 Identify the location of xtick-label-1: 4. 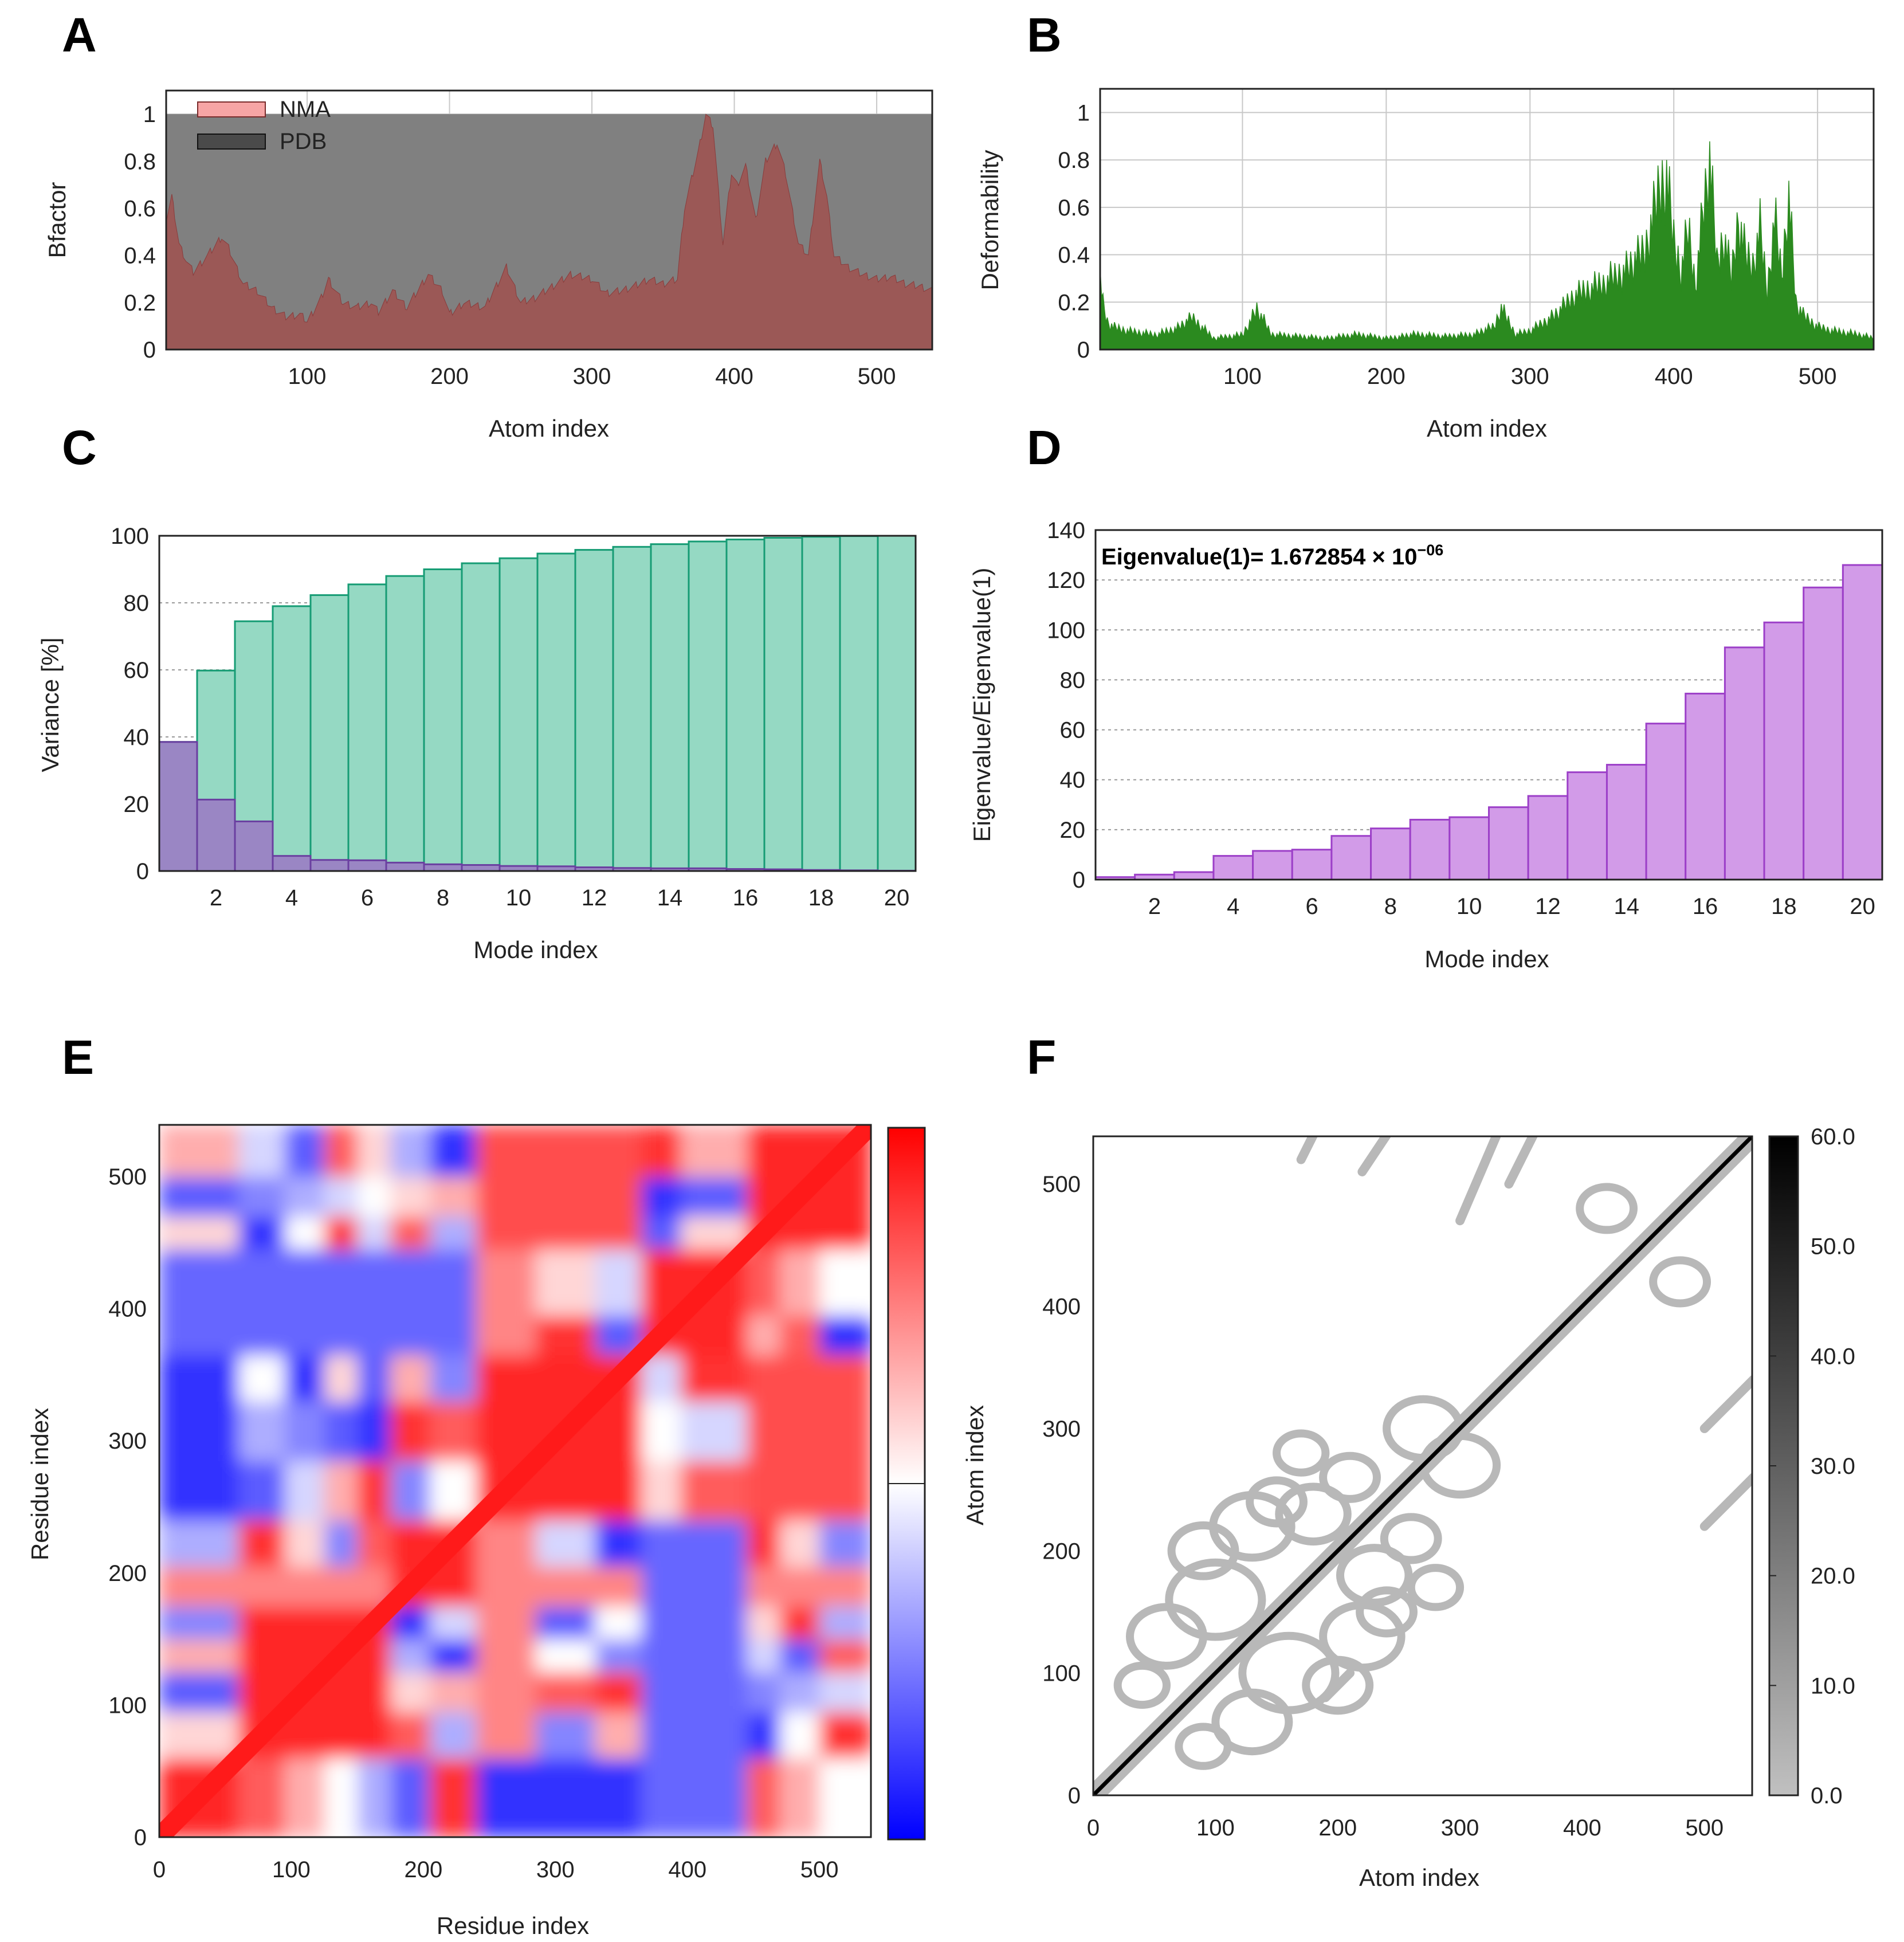
(291, 898).